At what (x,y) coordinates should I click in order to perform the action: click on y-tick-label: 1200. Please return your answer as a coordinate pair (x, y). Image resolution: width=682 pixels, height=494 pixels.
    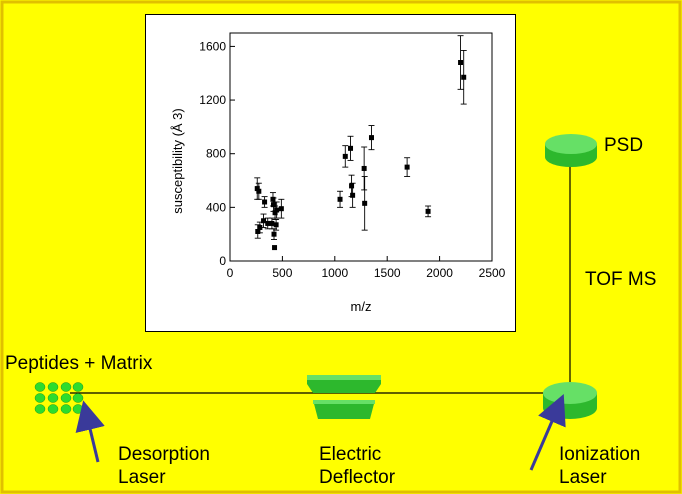
    Looking at the image, I should click on (212, 100).